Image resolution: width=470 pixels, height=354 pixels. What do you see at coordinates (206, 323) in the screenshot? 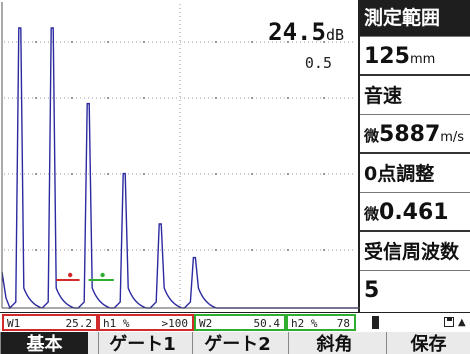
I see `w2-label: W2` at bounding box center [206, 323].